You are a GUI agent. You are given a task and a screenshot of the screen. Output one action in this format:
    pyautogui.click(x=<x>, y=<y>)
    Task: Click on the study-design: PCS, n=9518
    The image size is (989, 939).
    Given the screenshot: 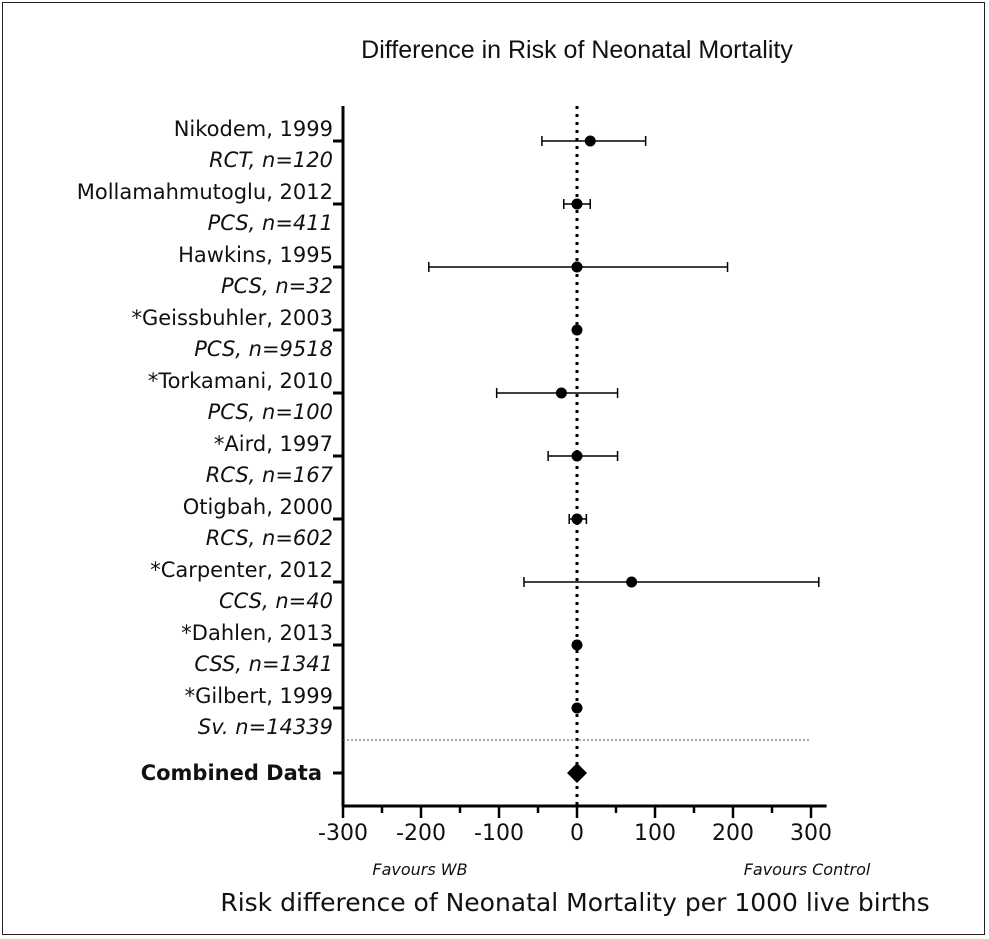 What is the action you would take?
    pyautogui.click(x=263, y=349)
    